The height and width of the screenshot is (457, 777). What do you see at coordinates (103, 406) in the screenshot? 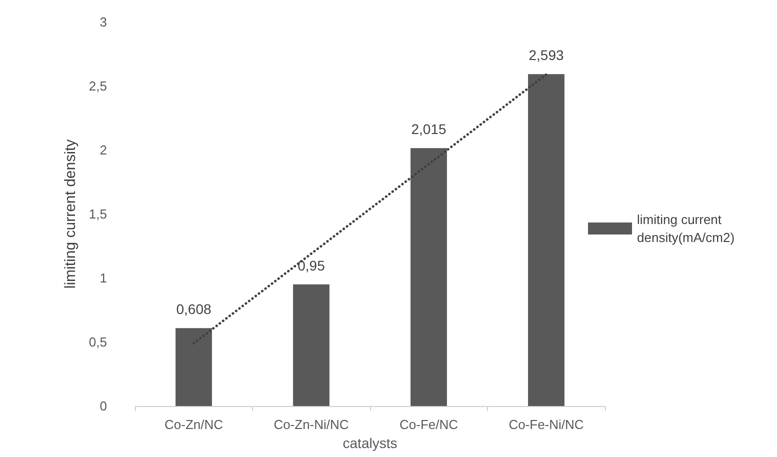
I see `y-tick-label: 0` at bounding box center [103, 406].